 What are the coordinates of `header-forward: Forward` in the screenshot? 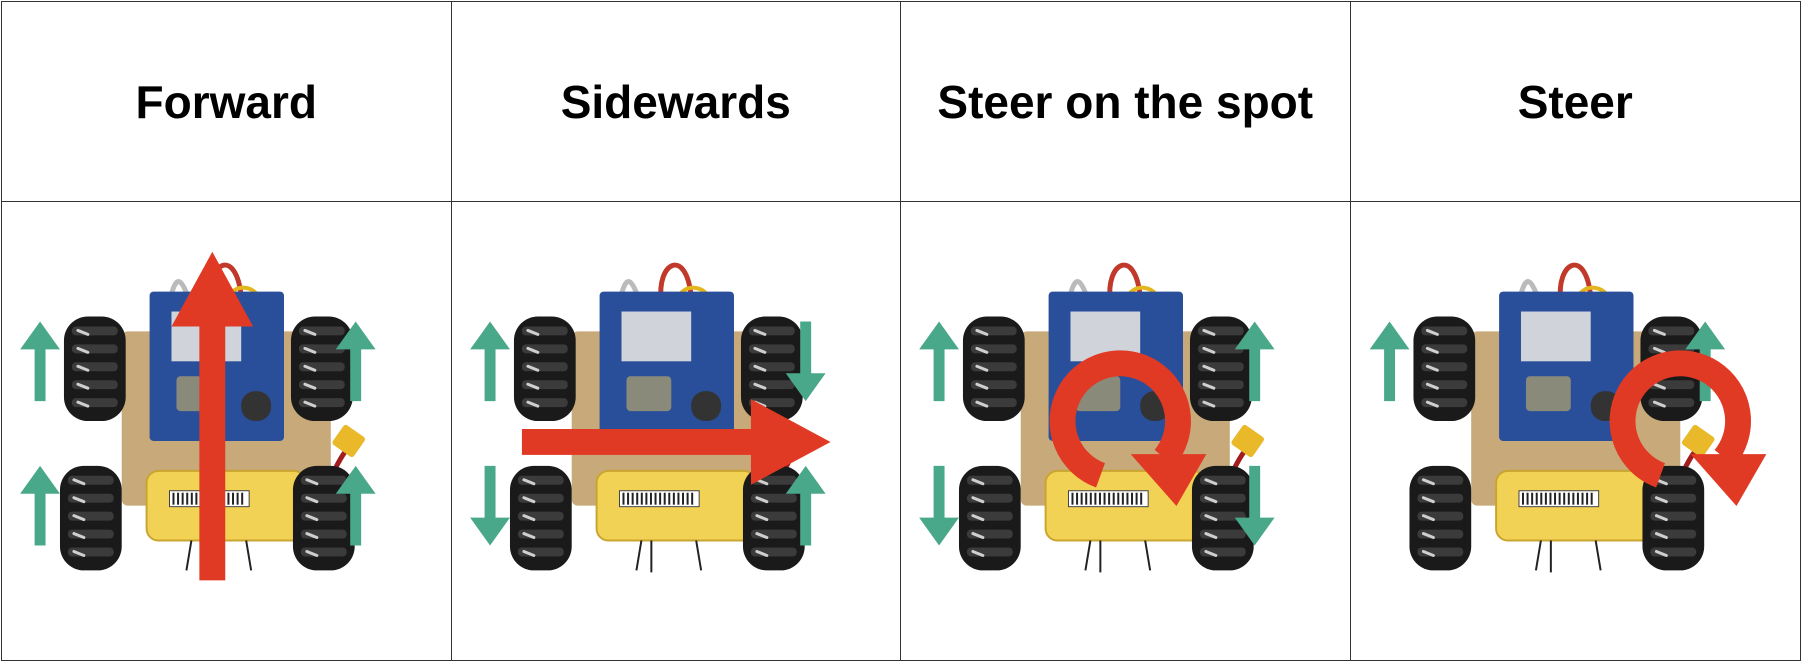 It's located at (227, 102).